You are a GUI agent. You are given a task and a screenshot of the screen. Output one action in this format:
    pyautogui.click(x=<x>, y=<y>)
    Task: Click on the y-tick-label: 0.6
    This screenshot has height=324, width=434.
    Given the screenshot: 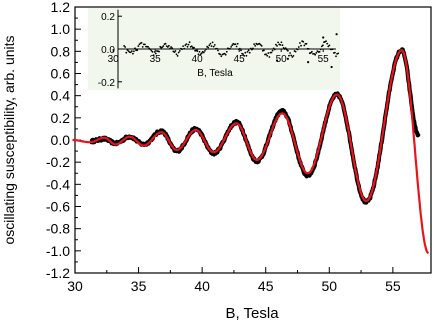 What is the action you would take?
    pyautogui.click(x=61, y=74)
    